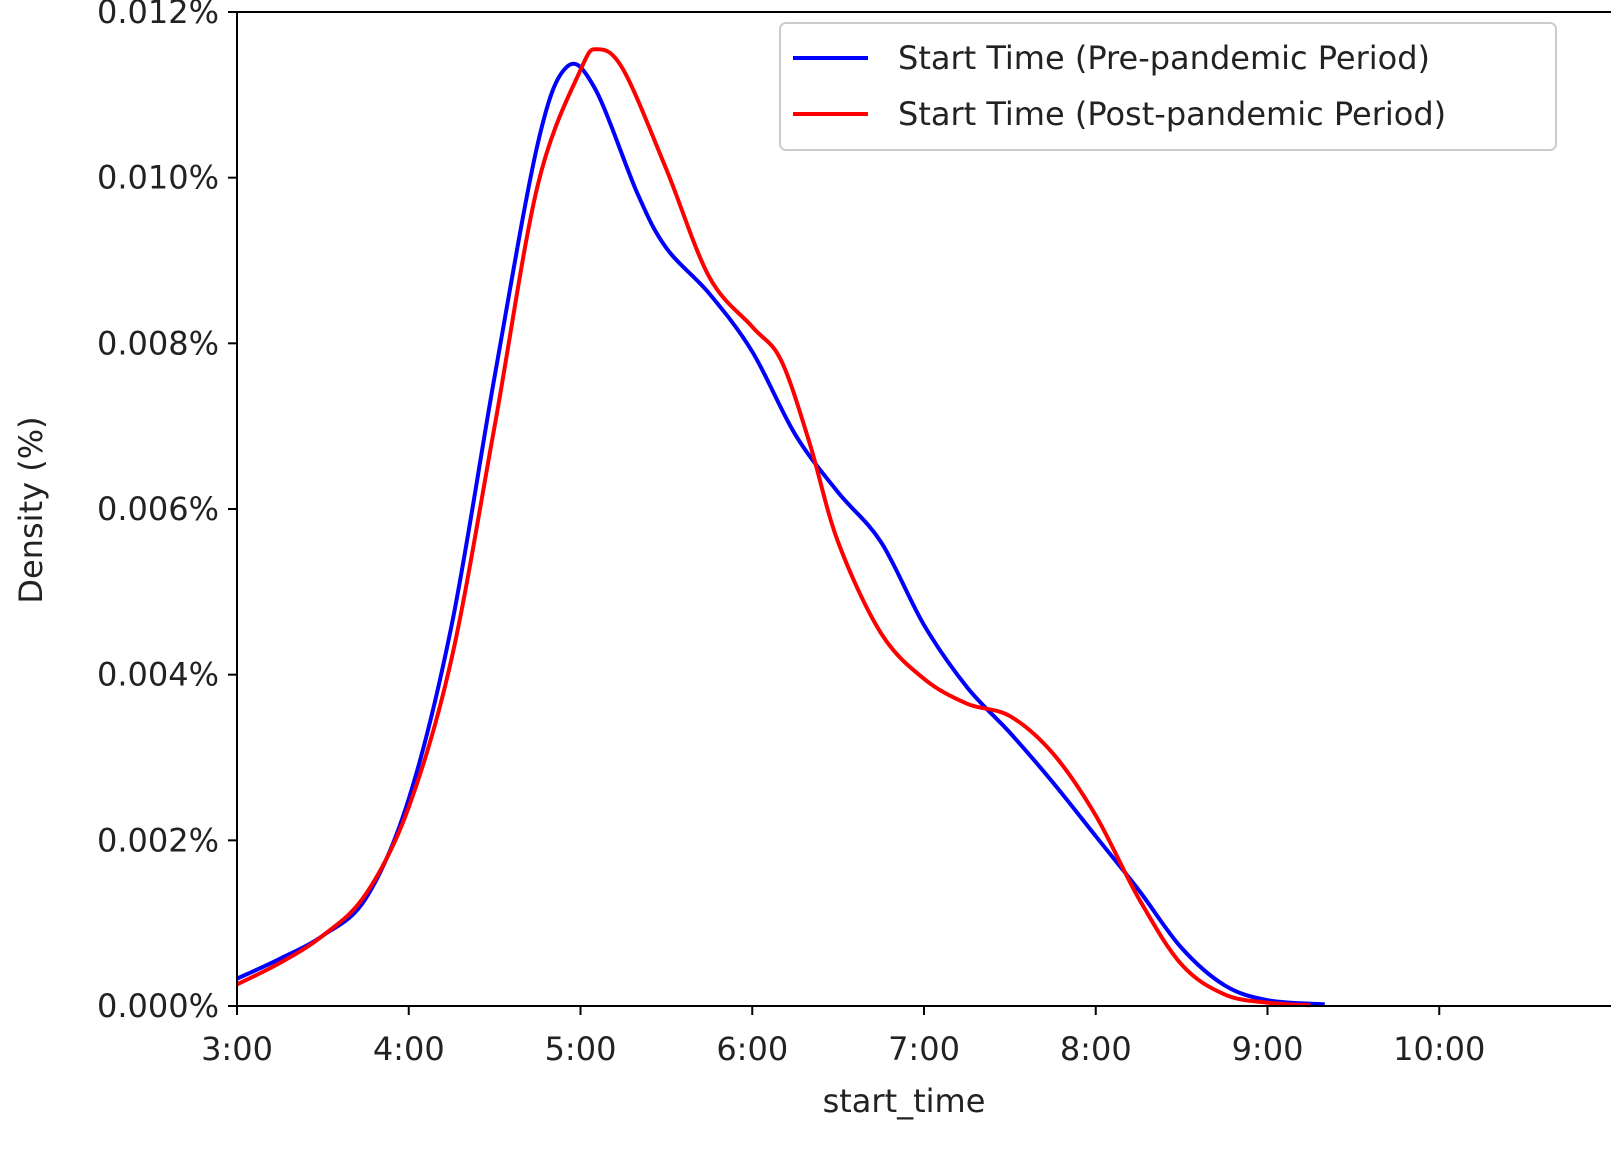 This screenshot has width=1613, height=1153. I want to click on x-tick-label: 10:00, so click(1439, 1049).